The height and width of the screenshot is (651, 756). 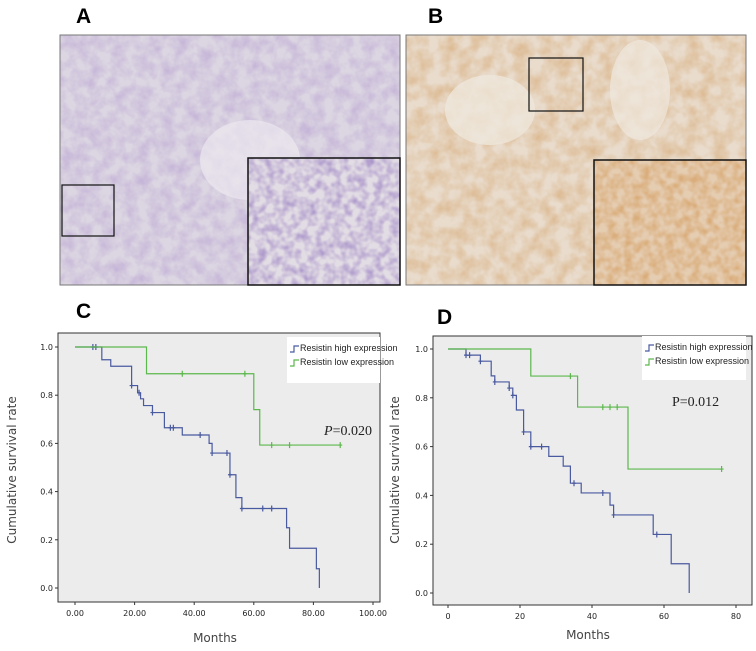 I want to click on panel-label-a: A, so click(x=83, y=16).